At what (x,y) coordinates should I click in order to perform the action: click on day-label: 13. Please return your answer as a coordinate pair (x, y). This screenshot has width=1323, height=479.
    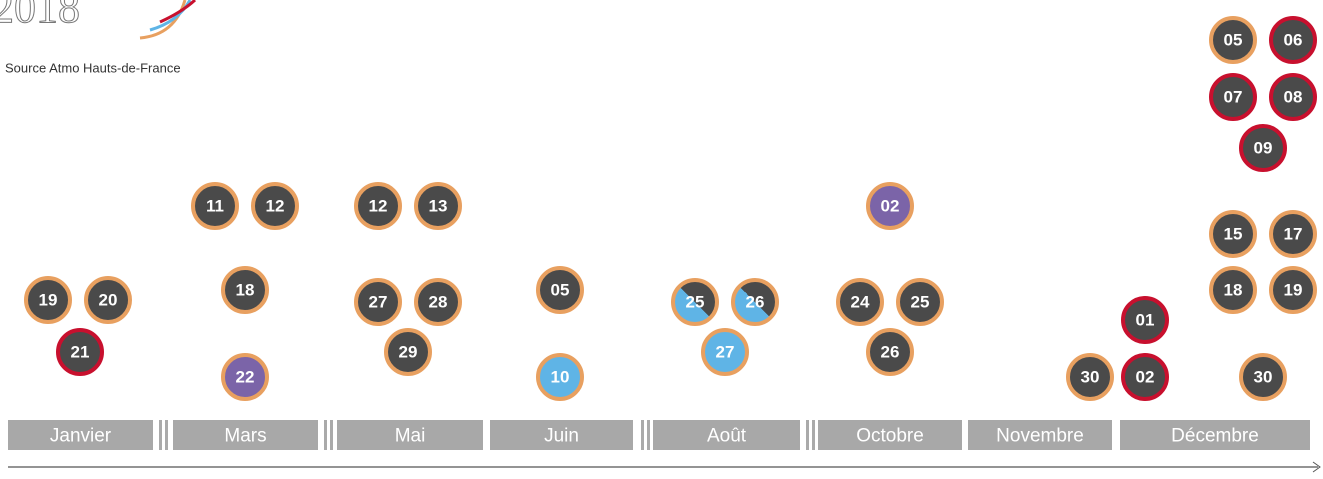
    Looking at the image, I should click on (438, 206).